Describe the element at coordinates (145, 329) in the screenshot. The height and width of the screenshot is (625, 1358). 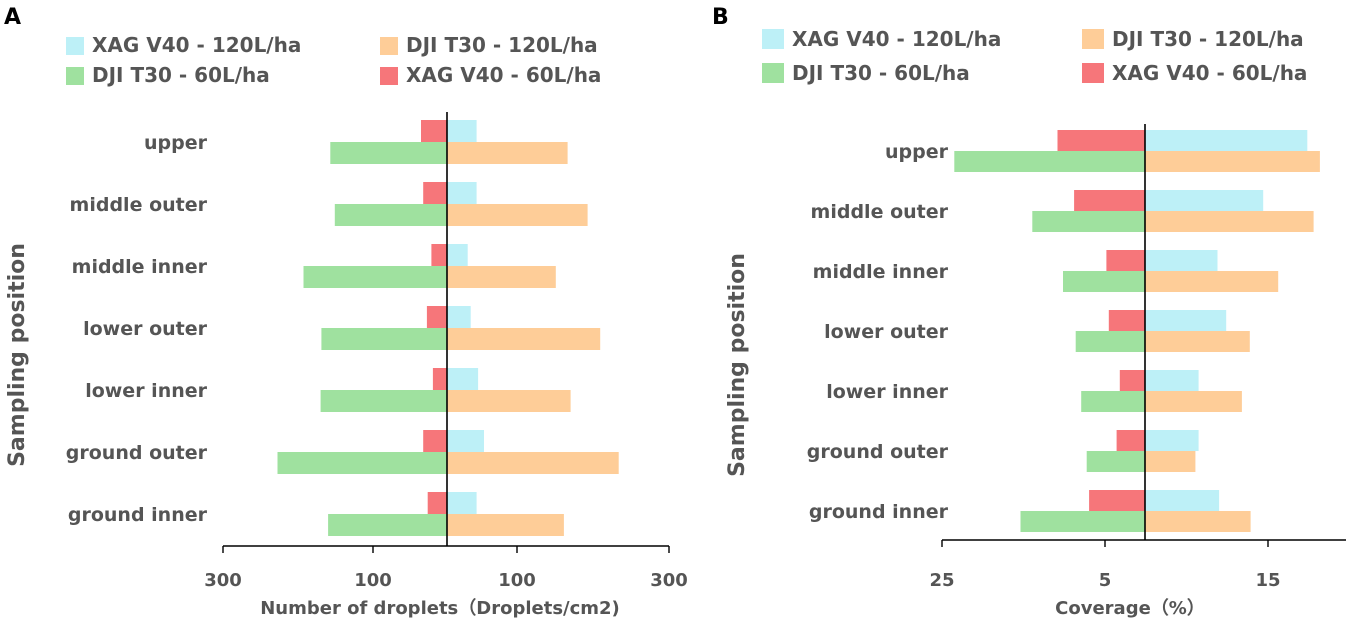
I see `panel-a-category-label-lower-outer: lower outer` at that location.